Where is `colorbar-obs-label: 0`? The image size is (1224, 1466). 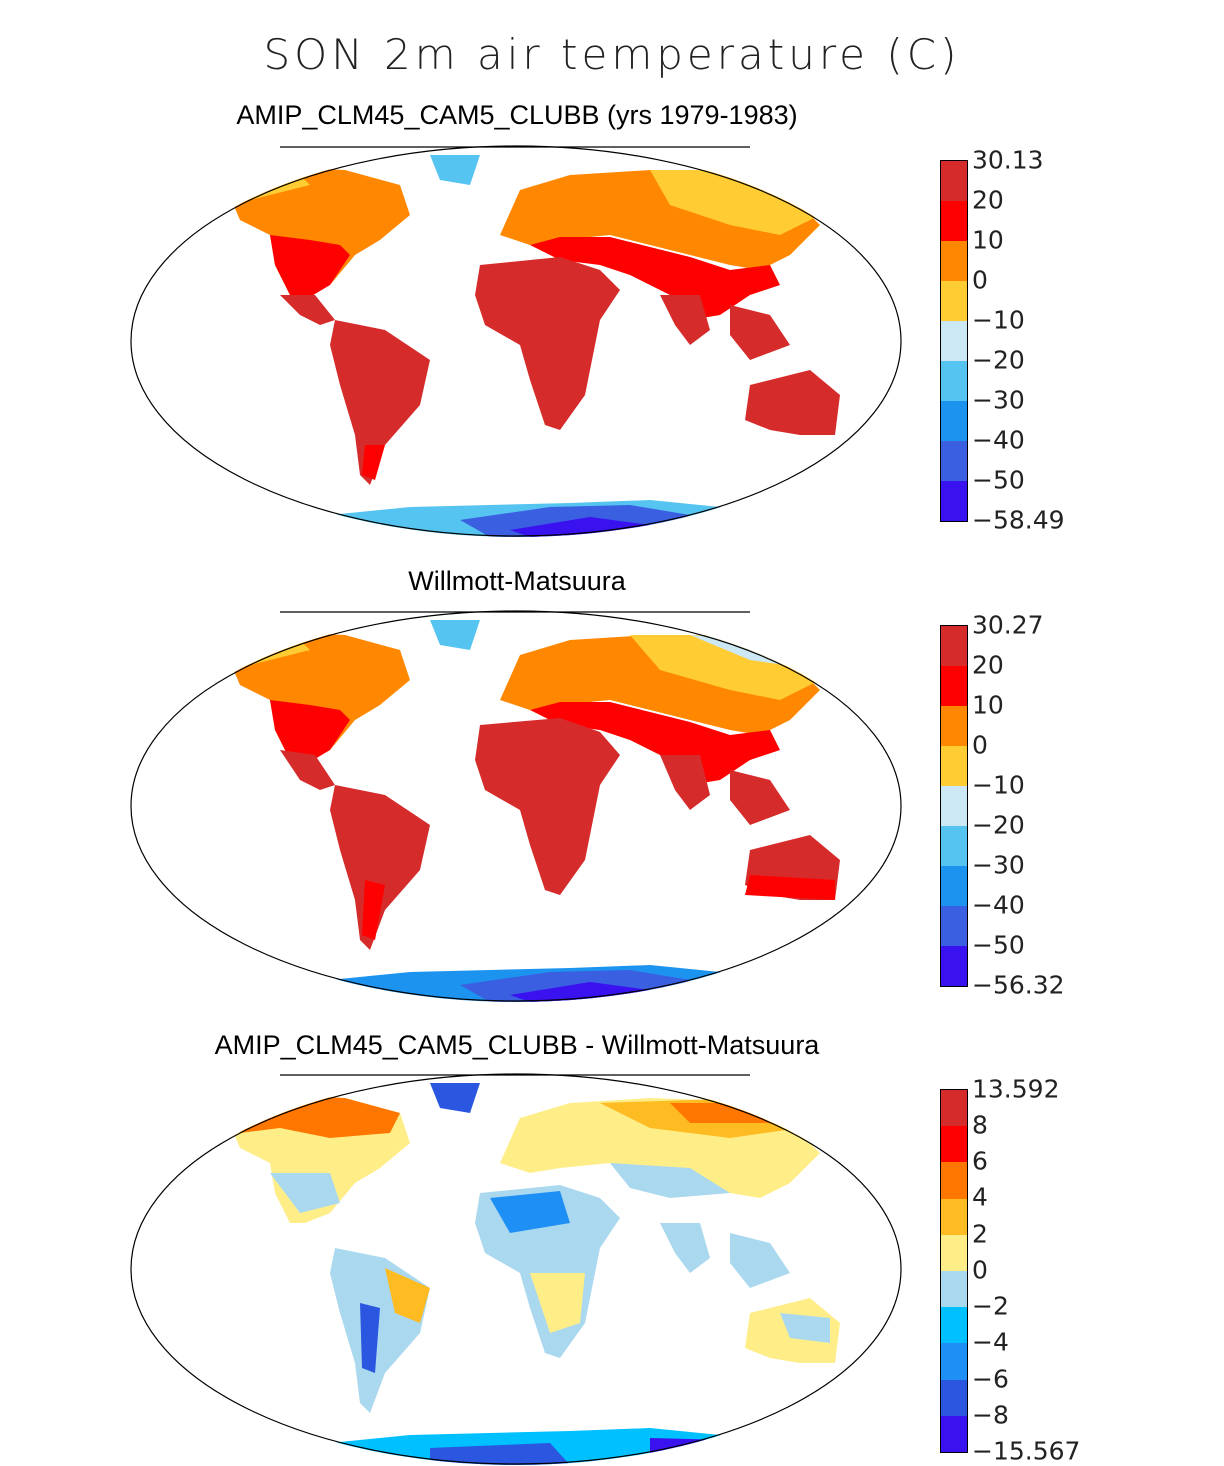 colorbar-obs-label: 0 is located at coordinates (980, 745).